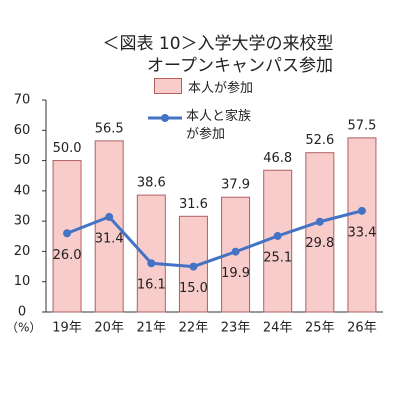 Image resolution: width=400 pixels, height=412 pixels. Describe the element at coordinates (151, 285) in the screenshot. I see `data-label: 16.1` at that location.